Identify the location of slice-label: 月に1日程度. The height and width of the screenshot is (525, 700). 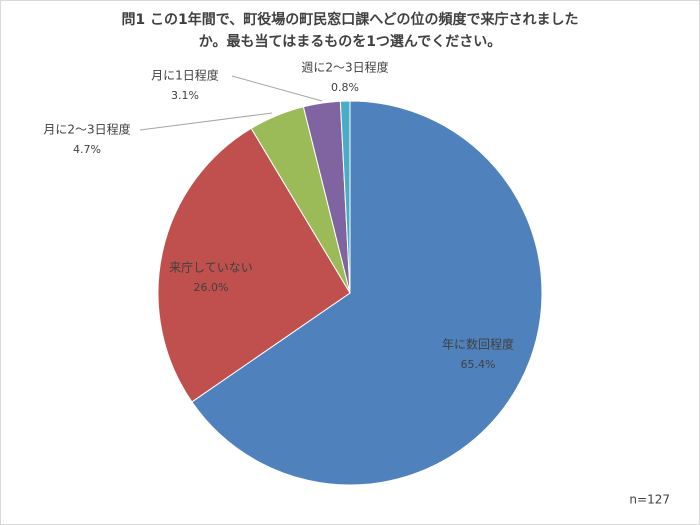
(185, 75).